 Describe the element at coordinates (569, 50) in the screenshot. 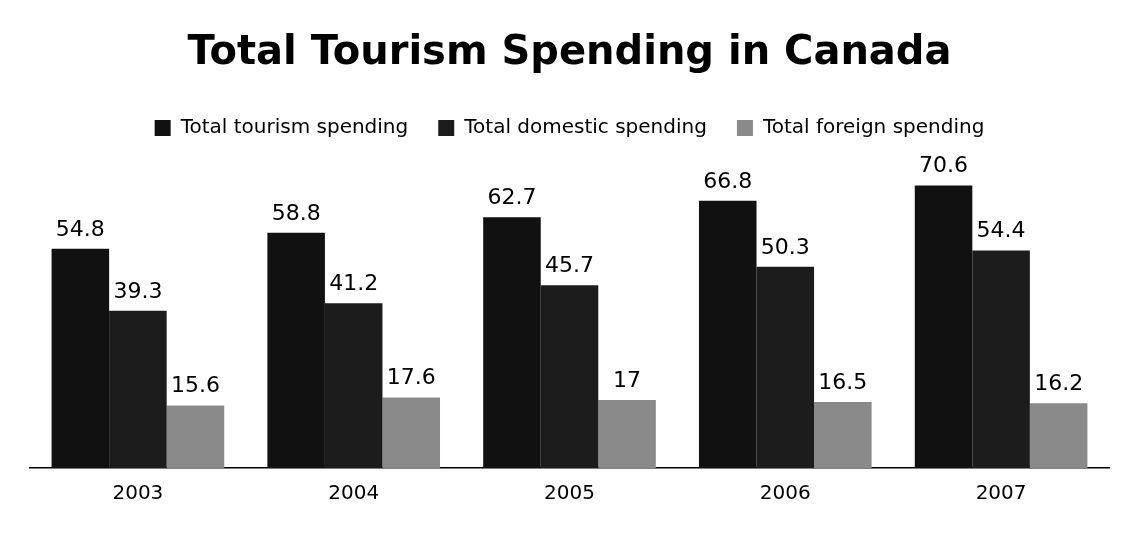

I see `chart-title: Total Tourism Spending in Canada` at that location.